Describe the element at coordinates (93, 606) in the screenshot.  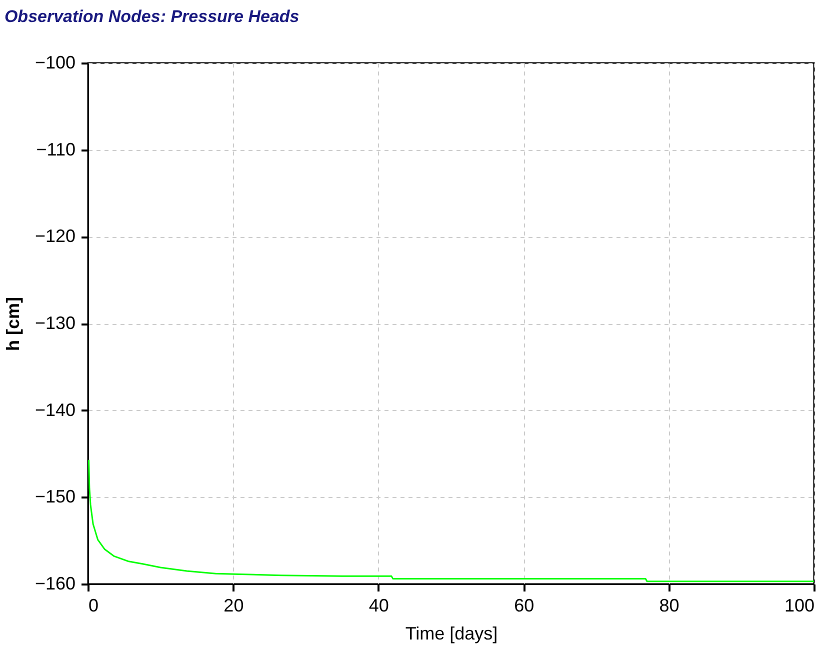
I see `x-tick-label: 0` at that location.